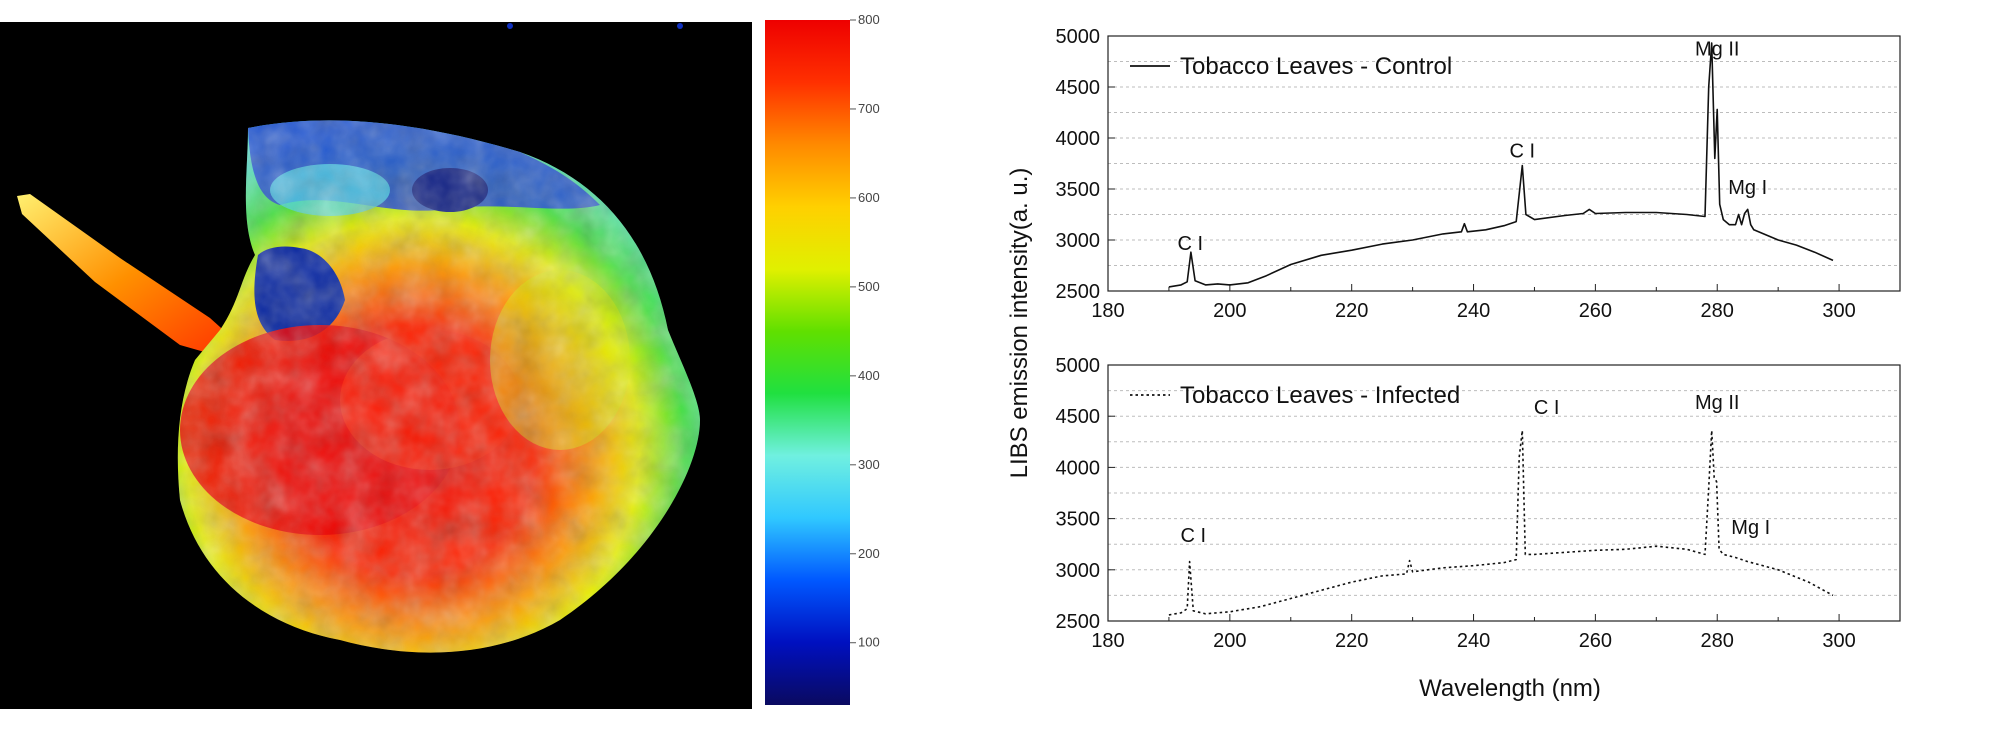  What do you see at coordinates (865, 331) in the screenshot?
I see `colorbar-ticks: 800 700 600 500 400 300 200 100` at bounding box center [865, 331].